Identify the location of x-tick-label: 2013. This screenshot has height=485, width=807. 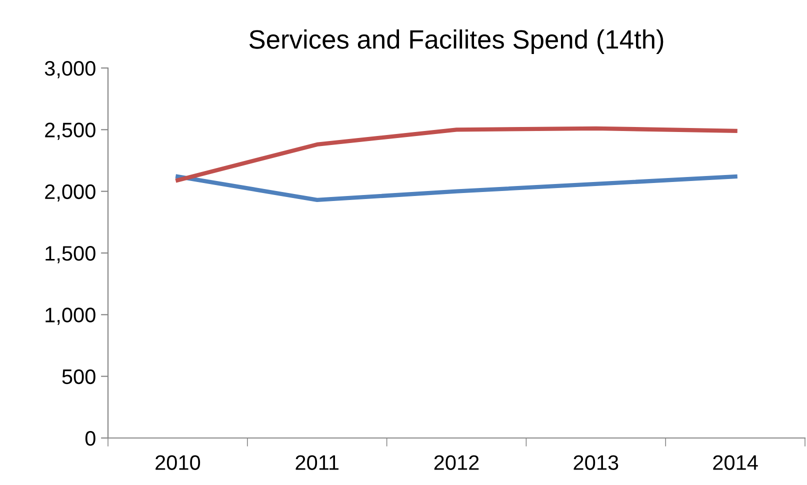
(596, 462).